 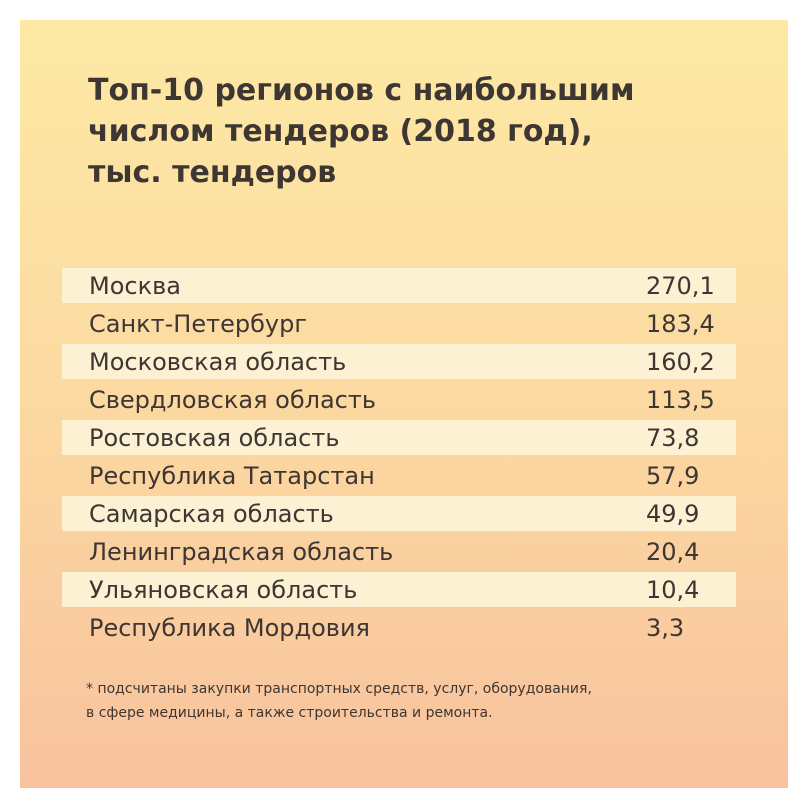 I want to click on region-name: Ростовская область, so click(x=214, y=438).